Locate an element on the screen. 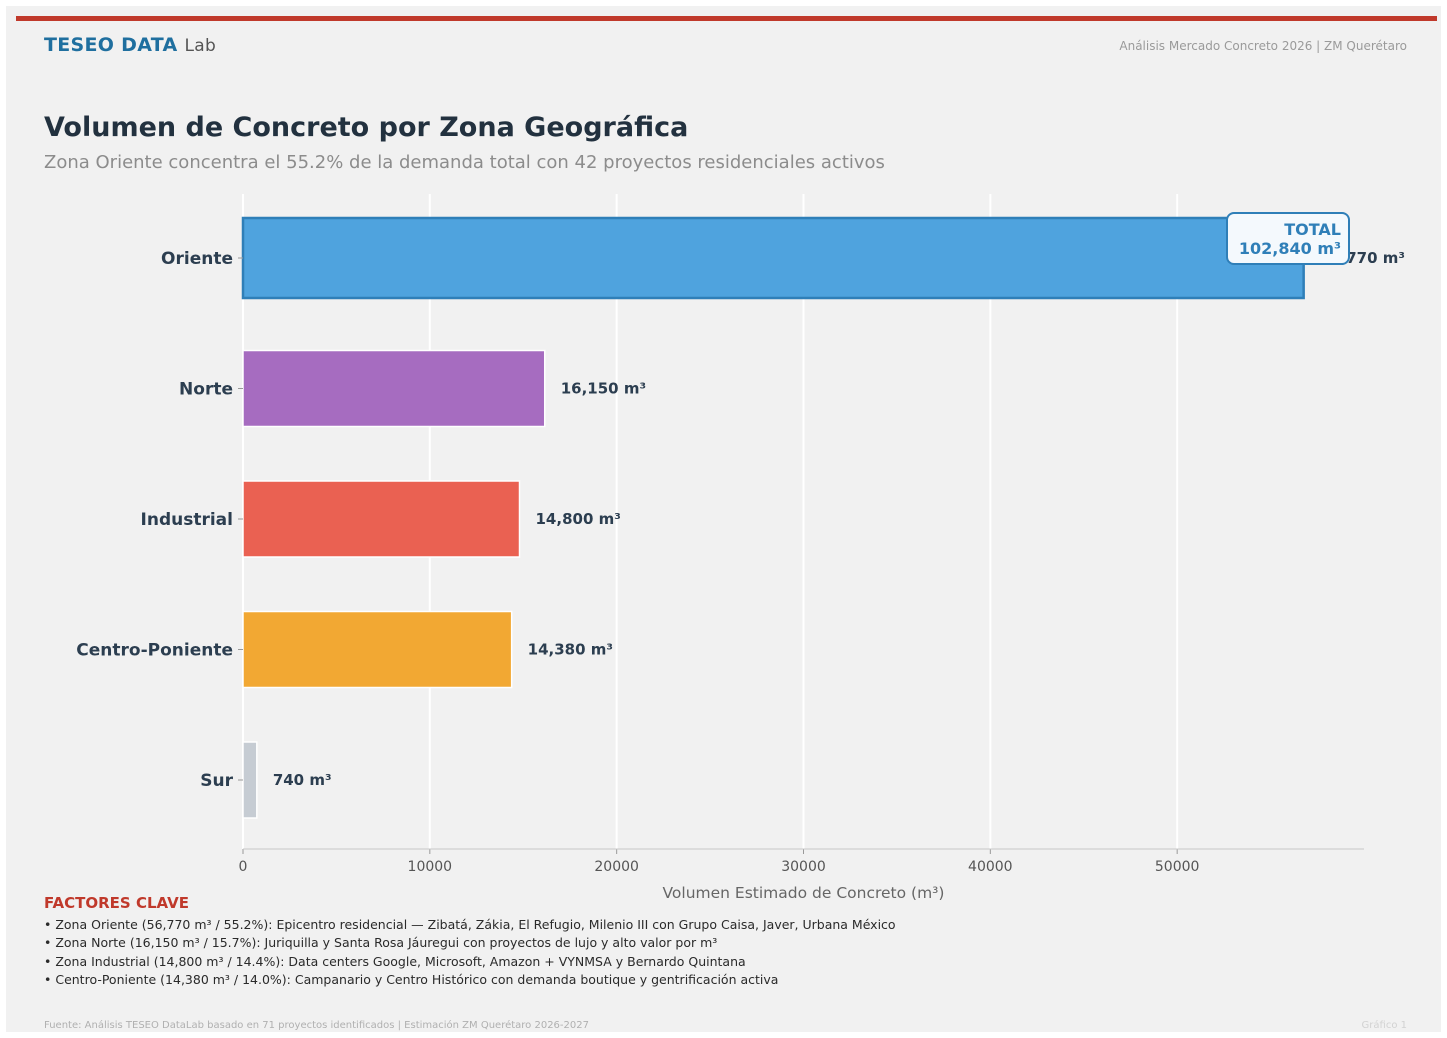  brand-logo: TESEO DATA Lab is located at coordinates (130, 45).